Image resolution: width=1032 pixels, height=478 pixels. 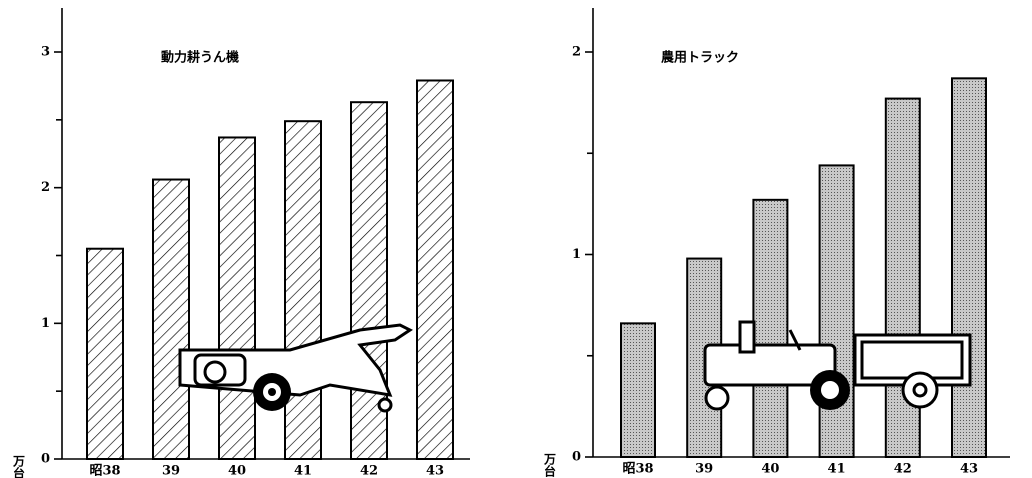 I want to click on cultivator-illustration, so click(x=295, y=368).